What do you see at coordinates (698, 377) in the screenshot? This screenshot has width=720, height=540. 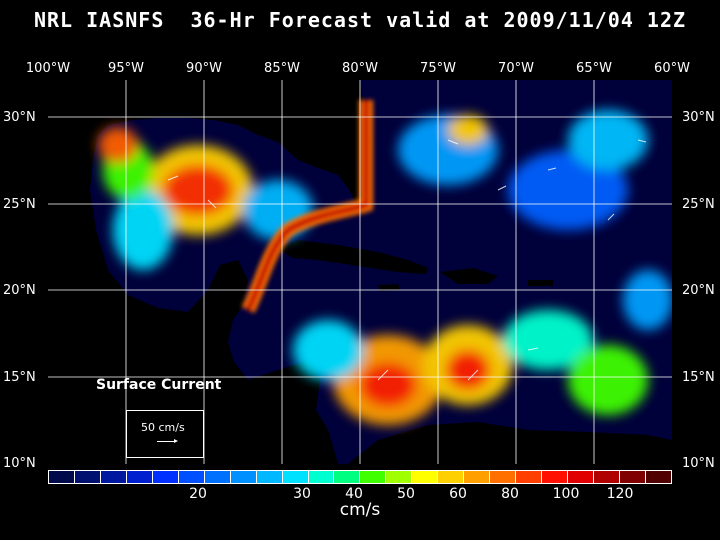 I see `lat-label-right: 15°N` at bounding box center [698, 377].